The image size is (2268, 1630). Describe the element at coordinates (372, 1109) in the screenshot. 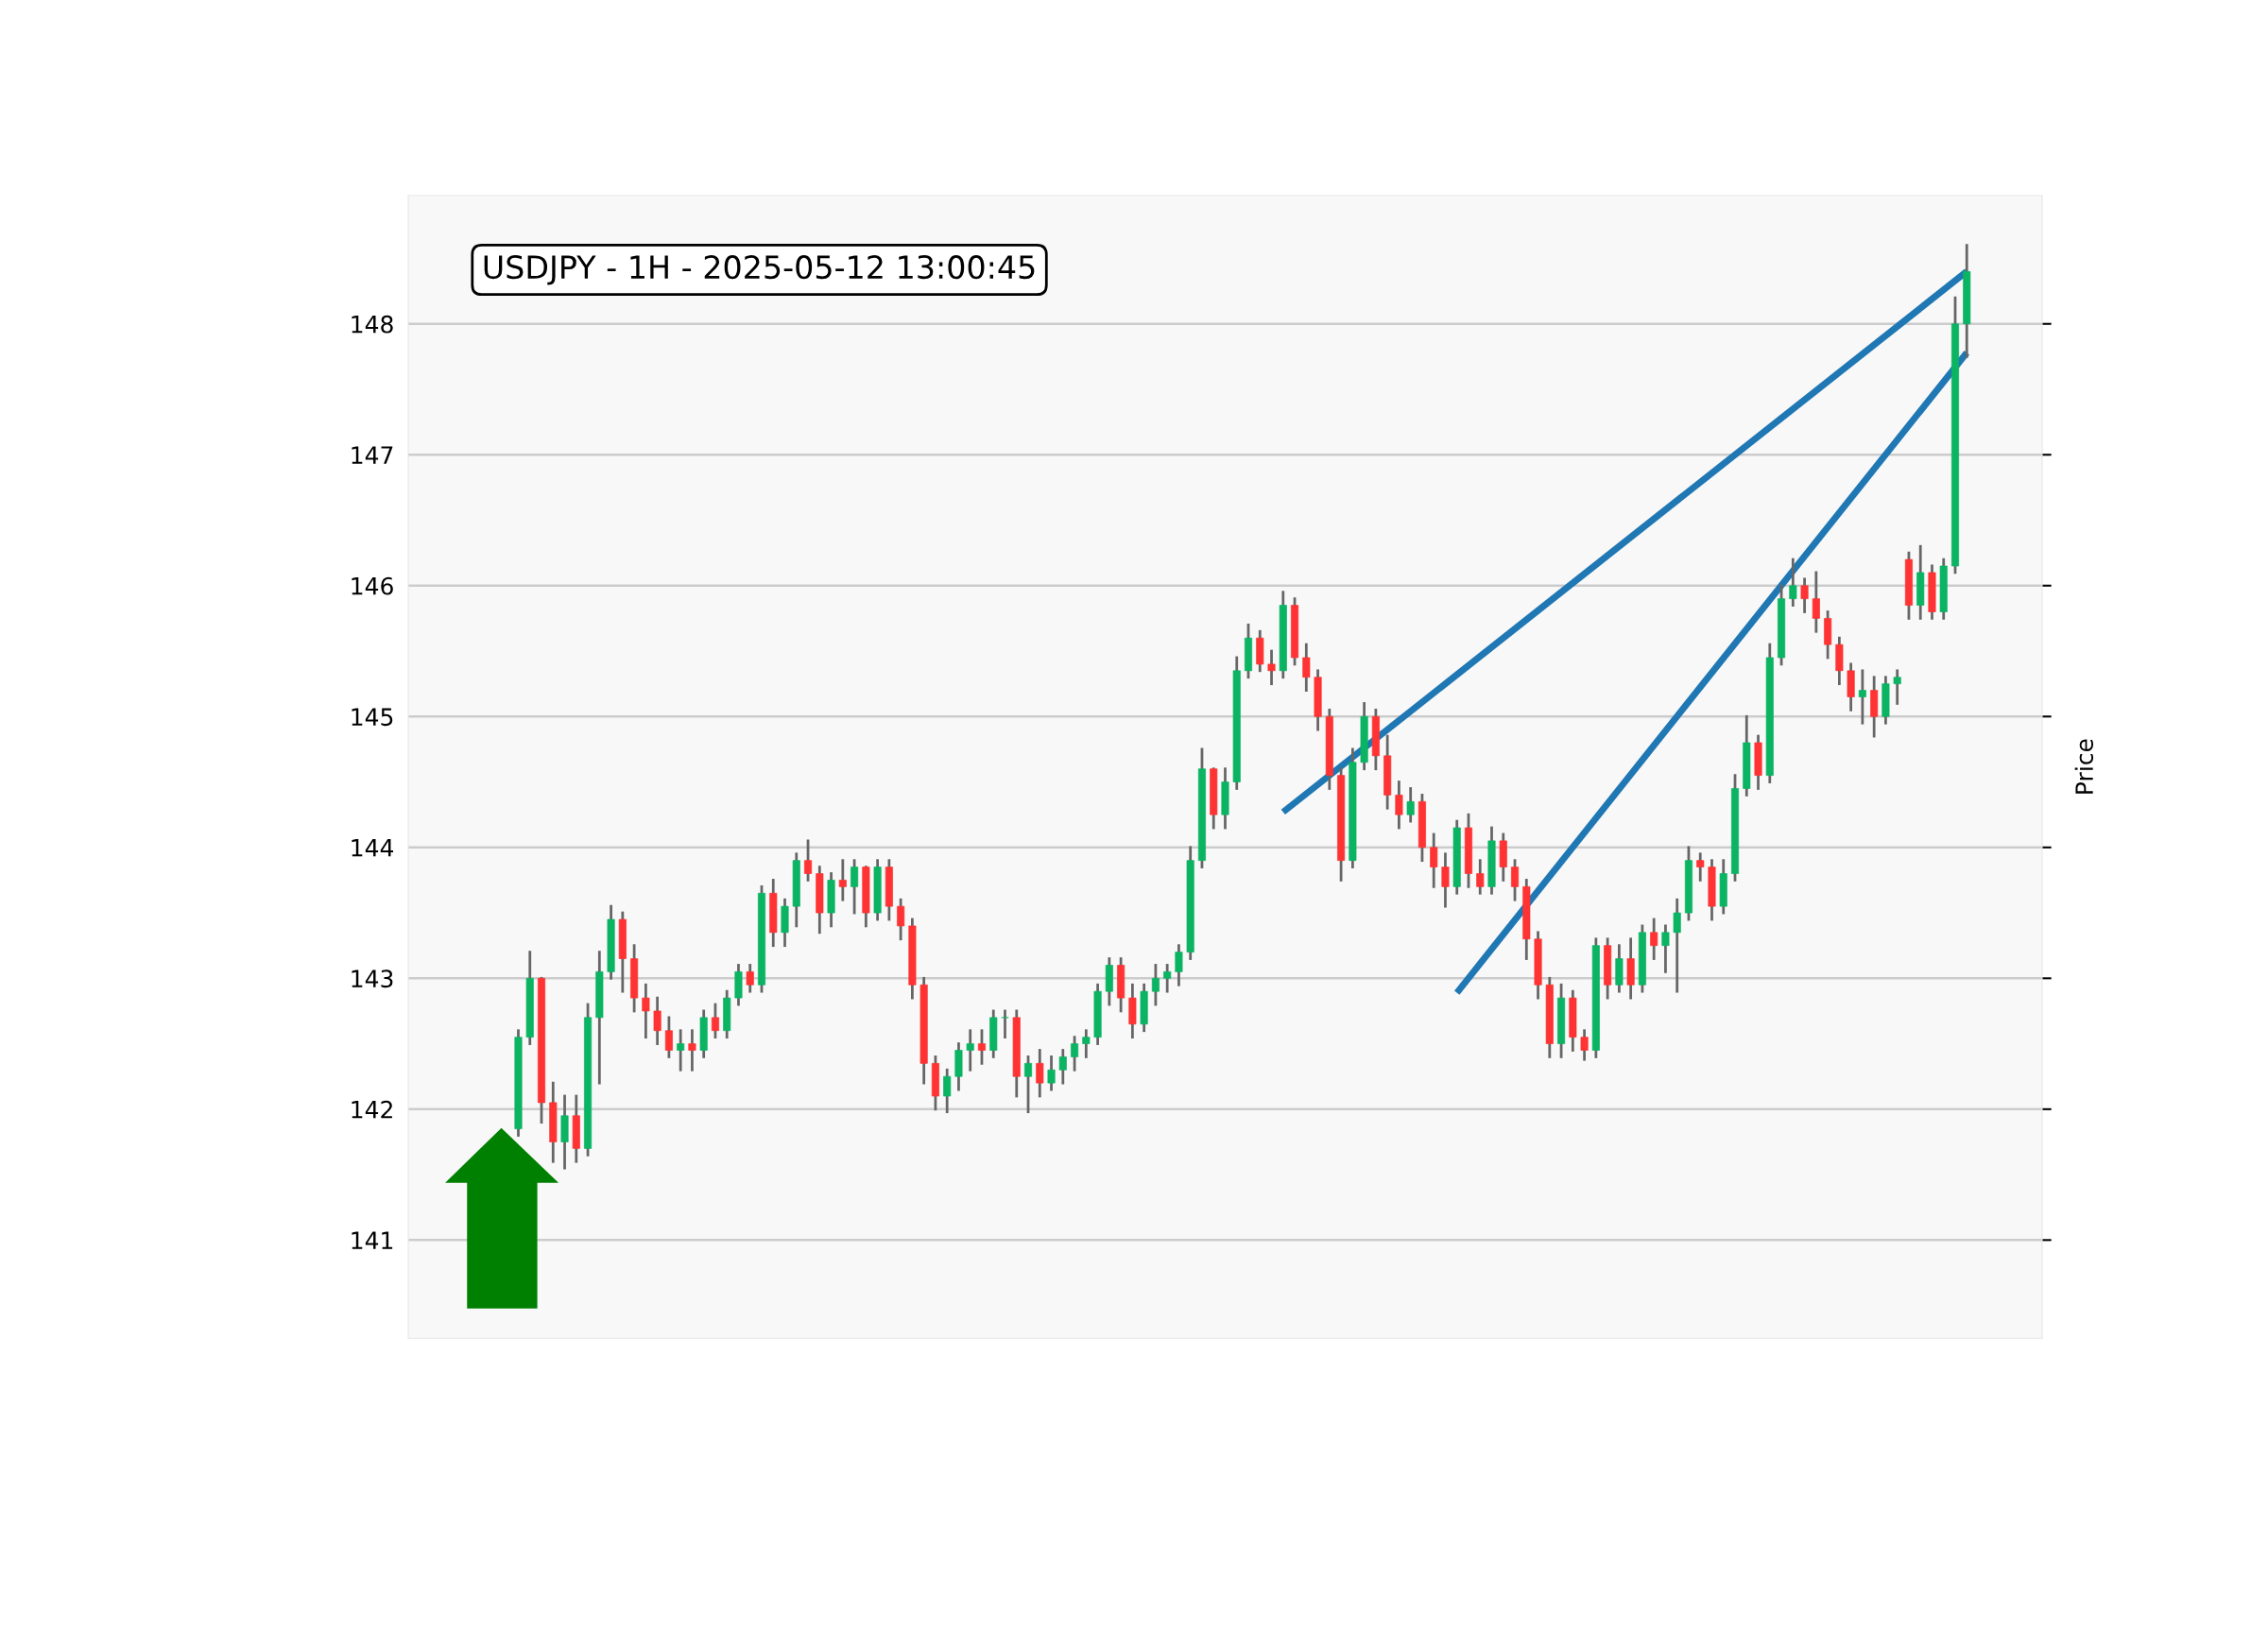

I see `y-tick-label: 142` at that location.